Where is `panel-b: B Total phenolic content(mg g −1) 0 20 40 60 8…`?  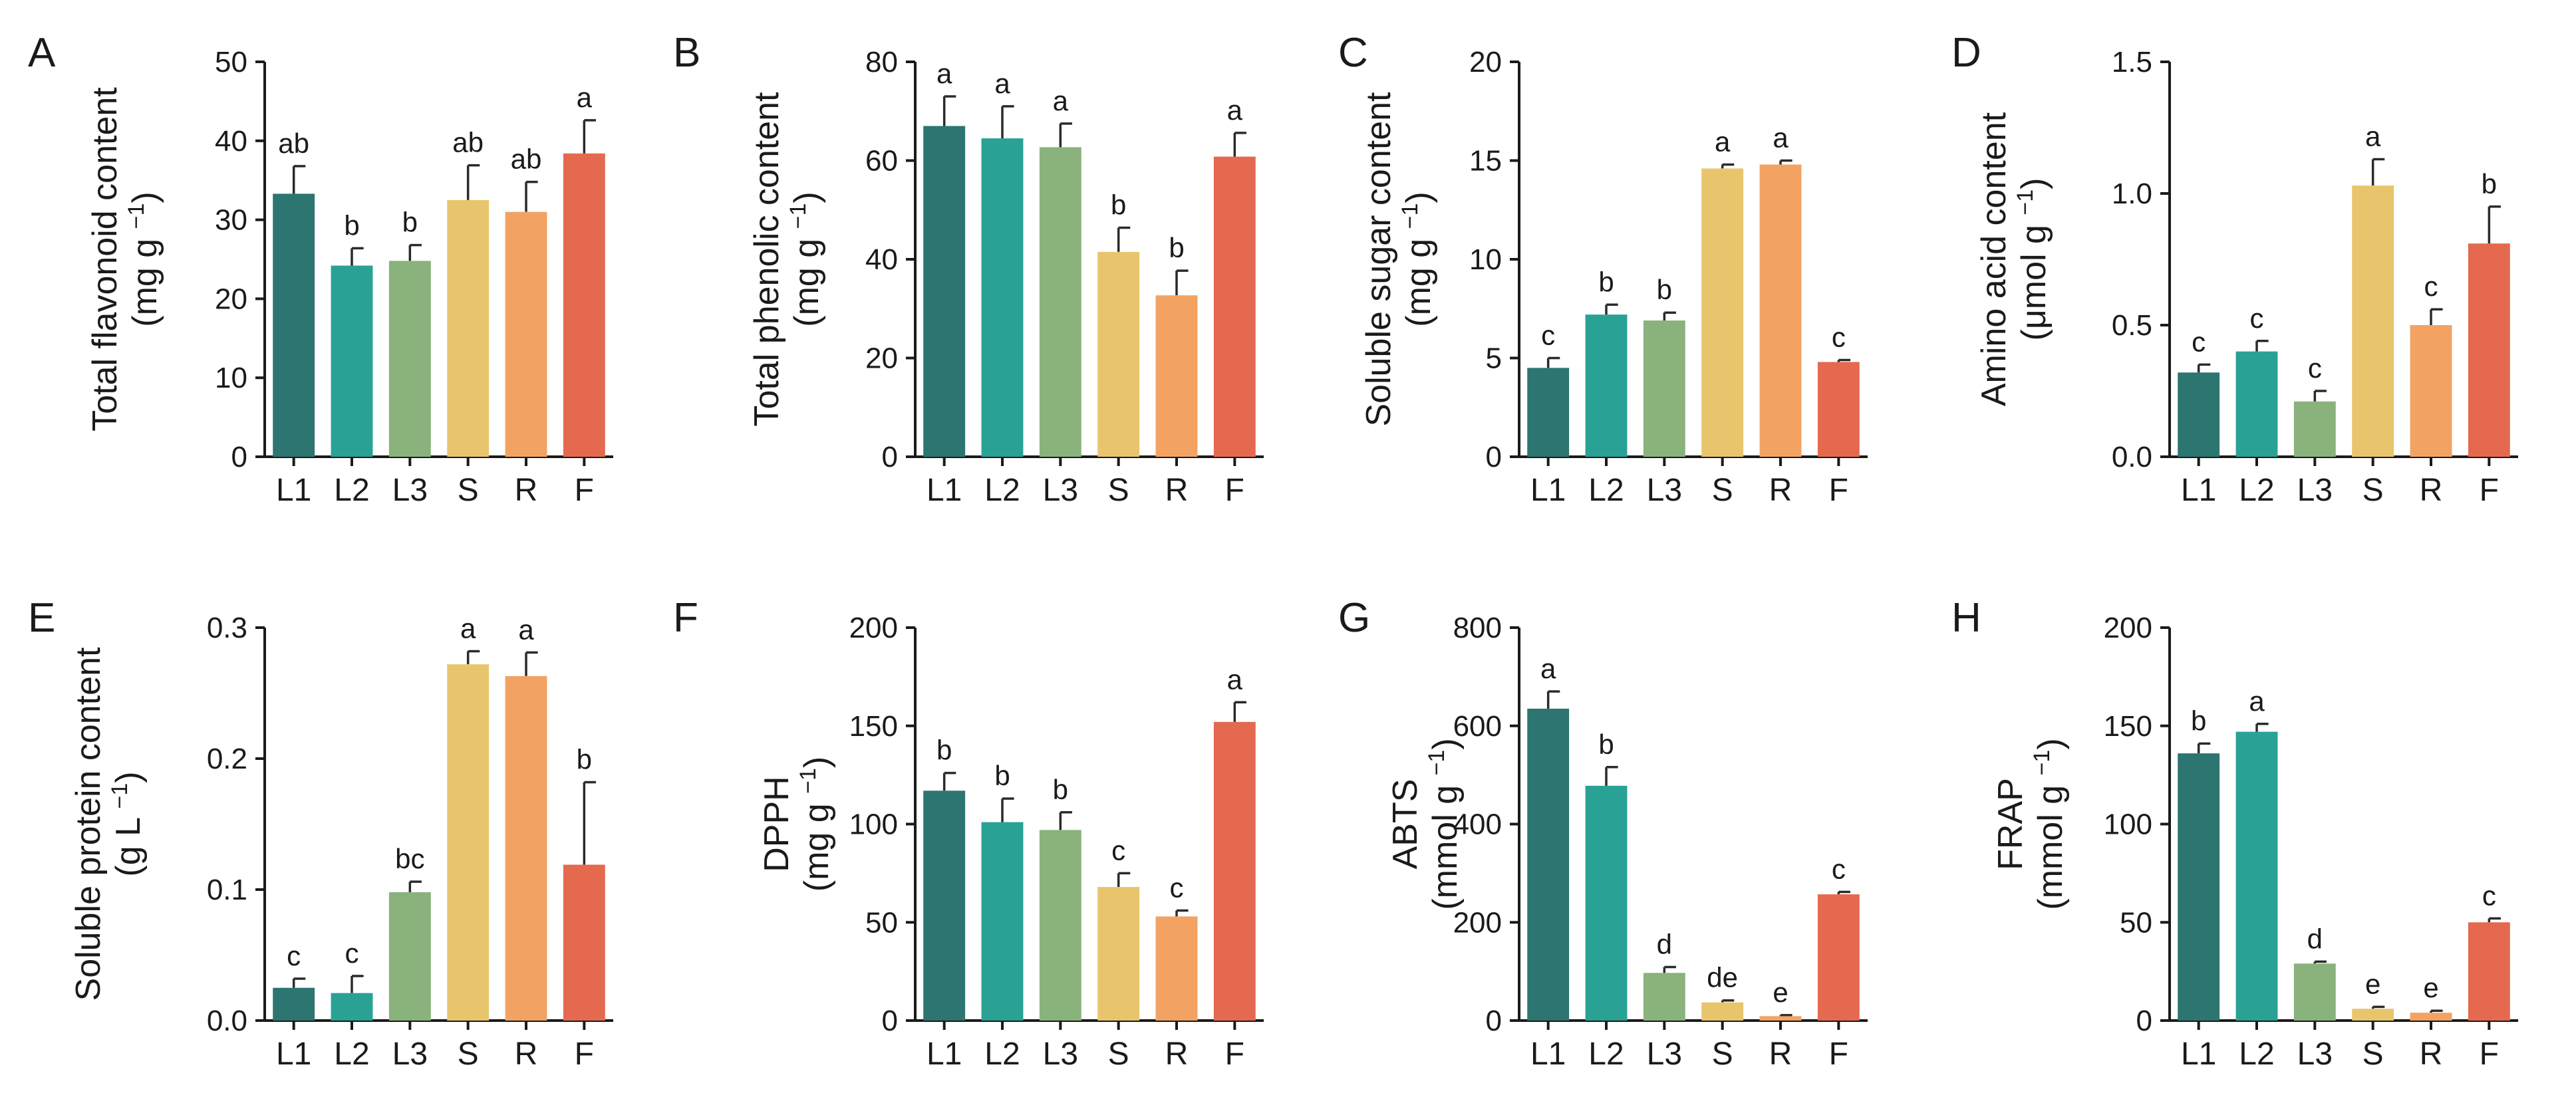 panel-b: B Total phenolic content(mg g −1) 0 20 40 60 8… is located at coordinates (969, 269).